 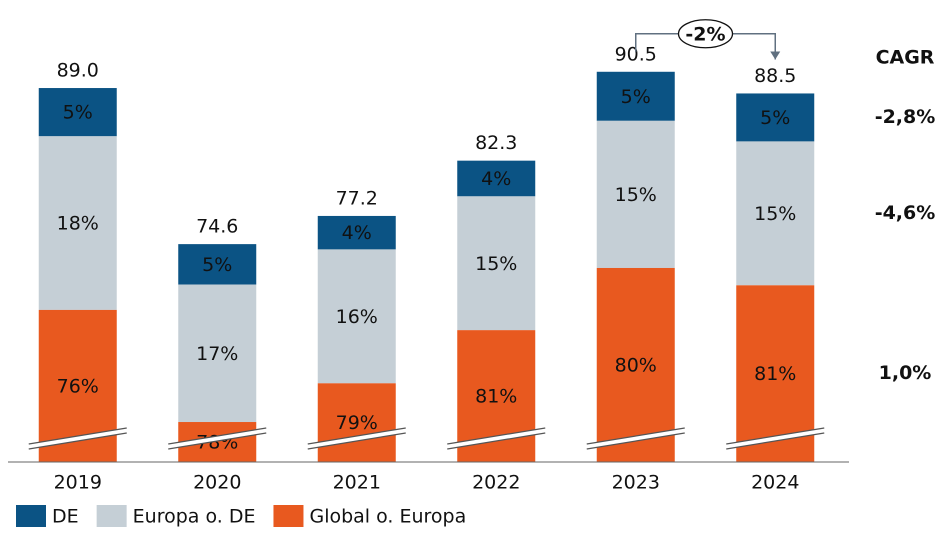 I want to click on segment-label: 80%, so click(x=636, y=365).